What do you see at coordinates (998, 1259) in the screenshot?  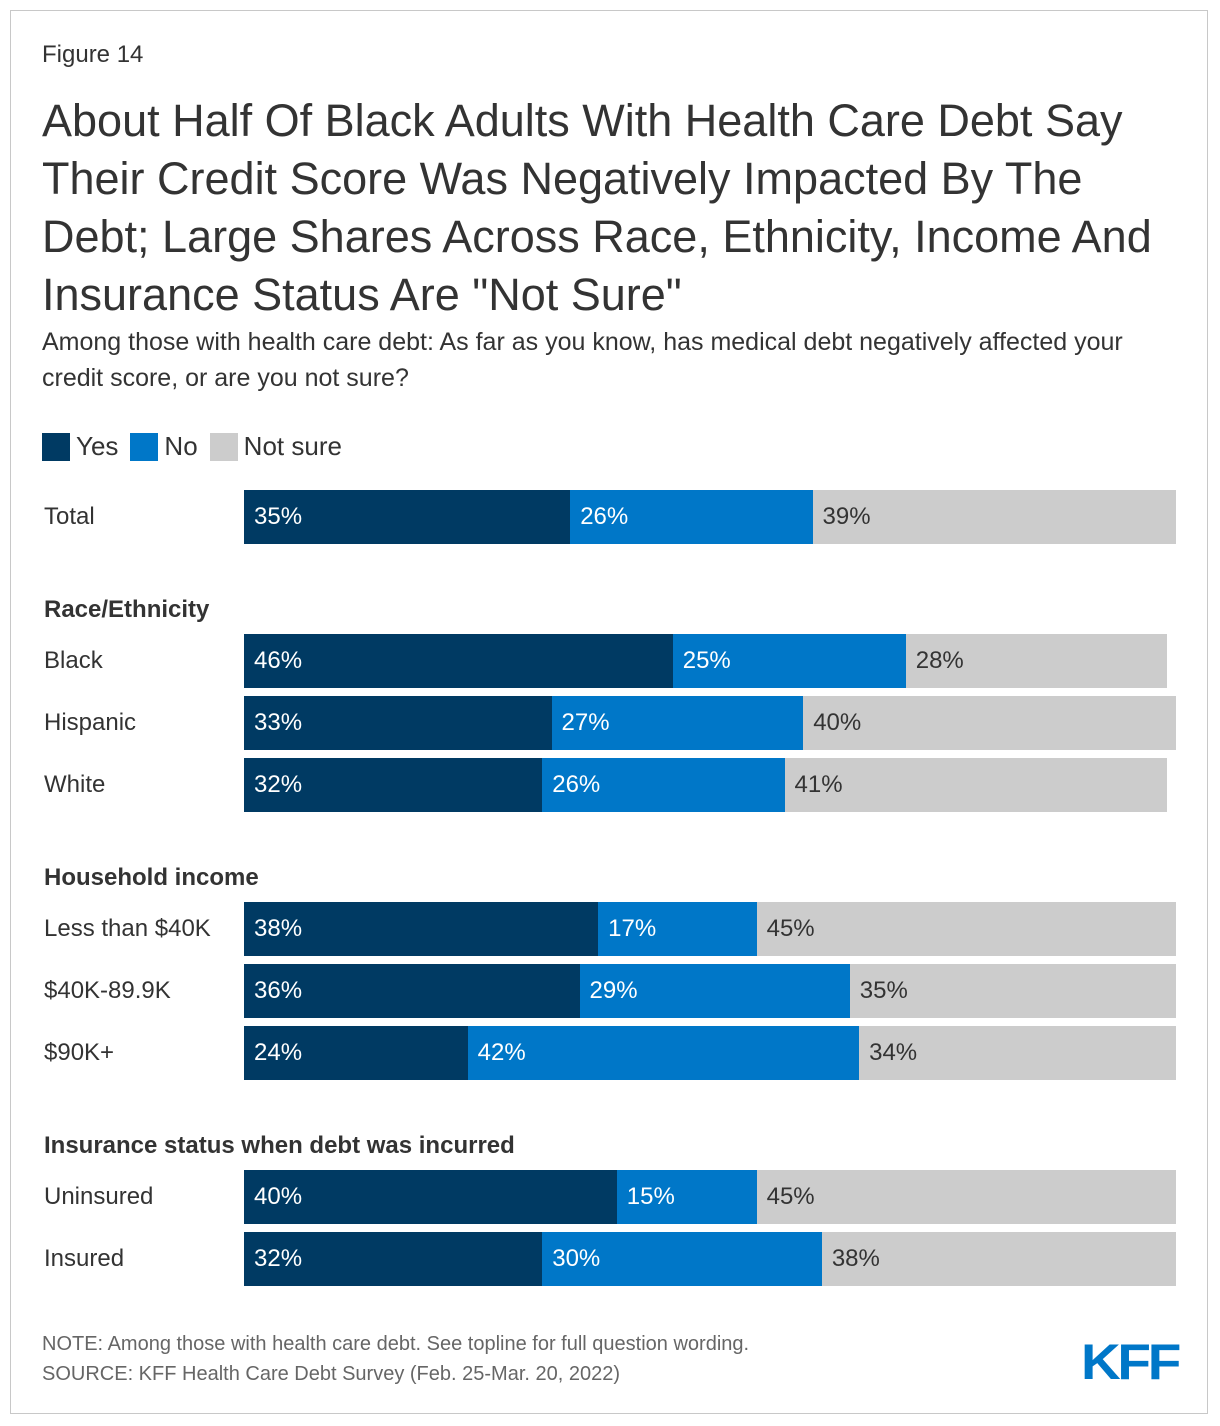 I see `bar-segment-not-sure: 38%` at bounding box center [998, 1259].